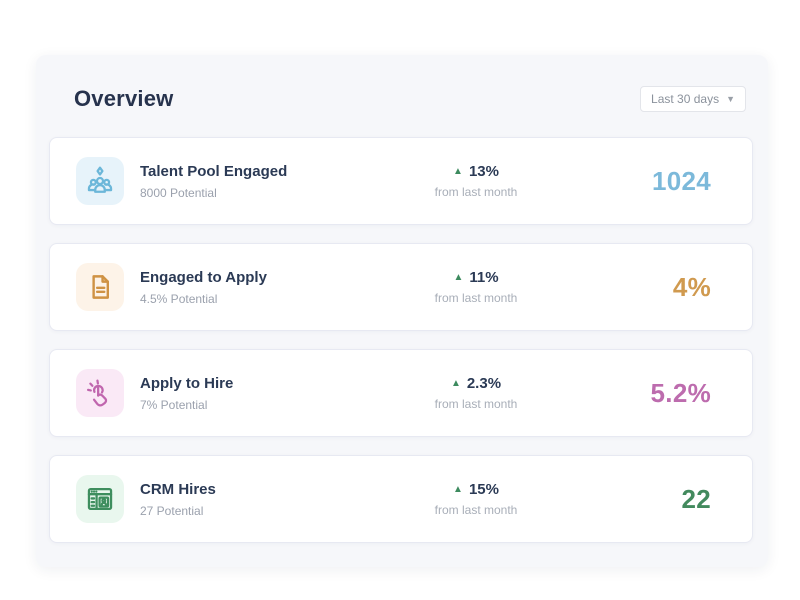 The width and height of the screenshot is (800, 600). I want to click on metric-value: 1024, so click(681, 180).